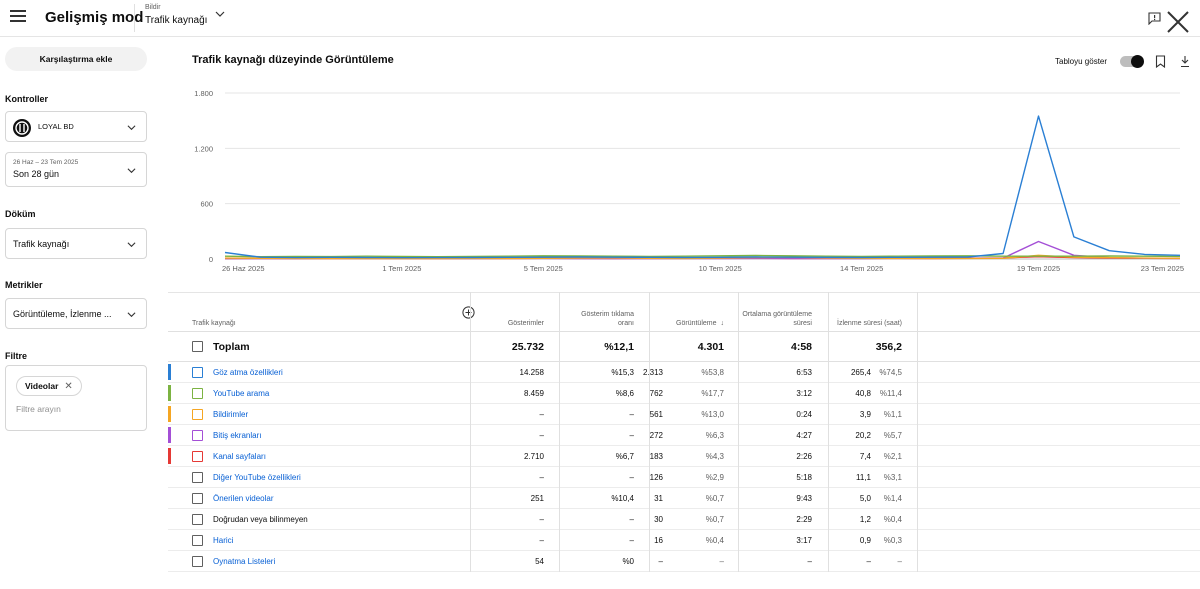 Image resolution: width=1200 pixels, height=589 pixels. Describe the element at coordinates (541, 519) in the screenshot. I see `impressions-value: –` at that location.